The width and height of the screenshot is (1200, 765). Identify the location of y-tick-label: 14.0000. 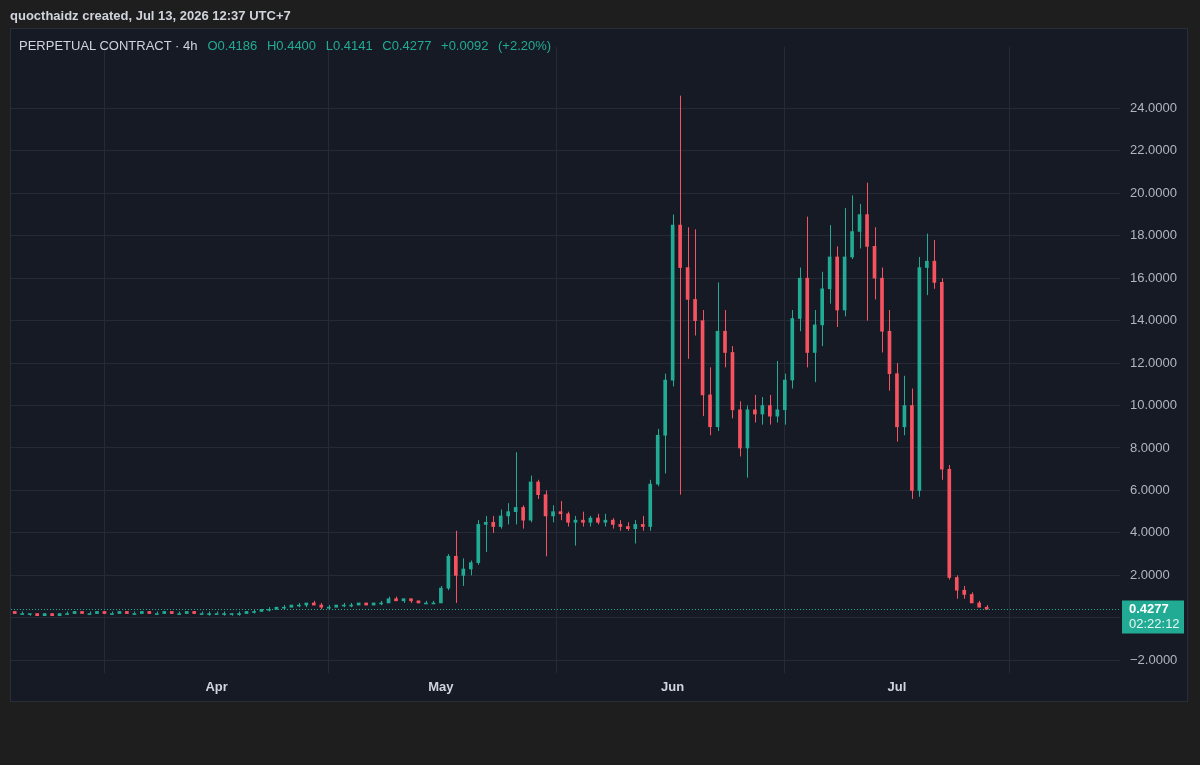
(1153, 320).